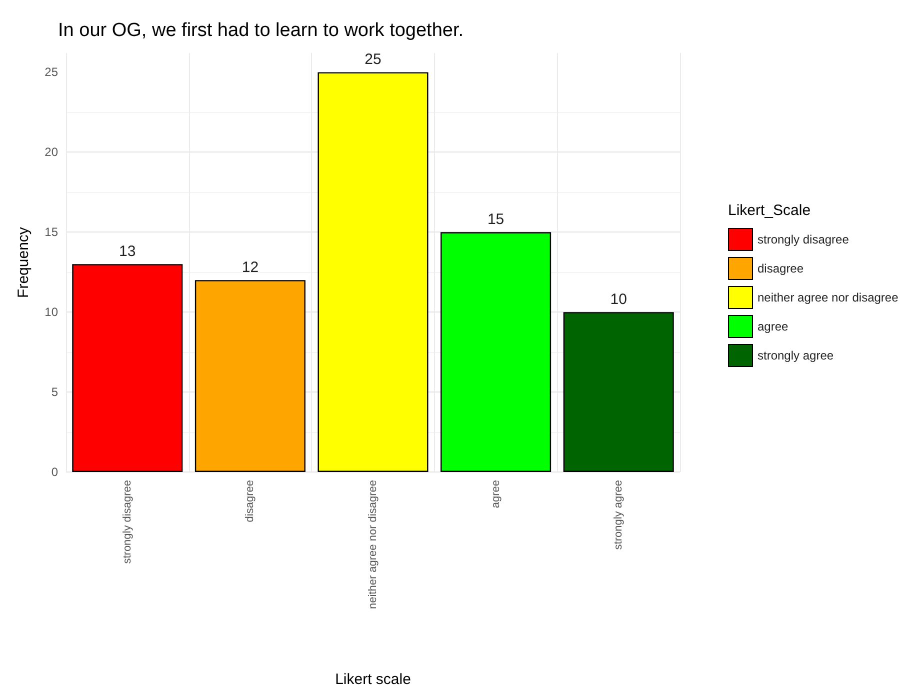 Image resolution: width=920 pixels, height=700 pixels. Describe the element at coordinates (796, 355) in the screenshot. I see `legend-label: strongly agree` at that location.